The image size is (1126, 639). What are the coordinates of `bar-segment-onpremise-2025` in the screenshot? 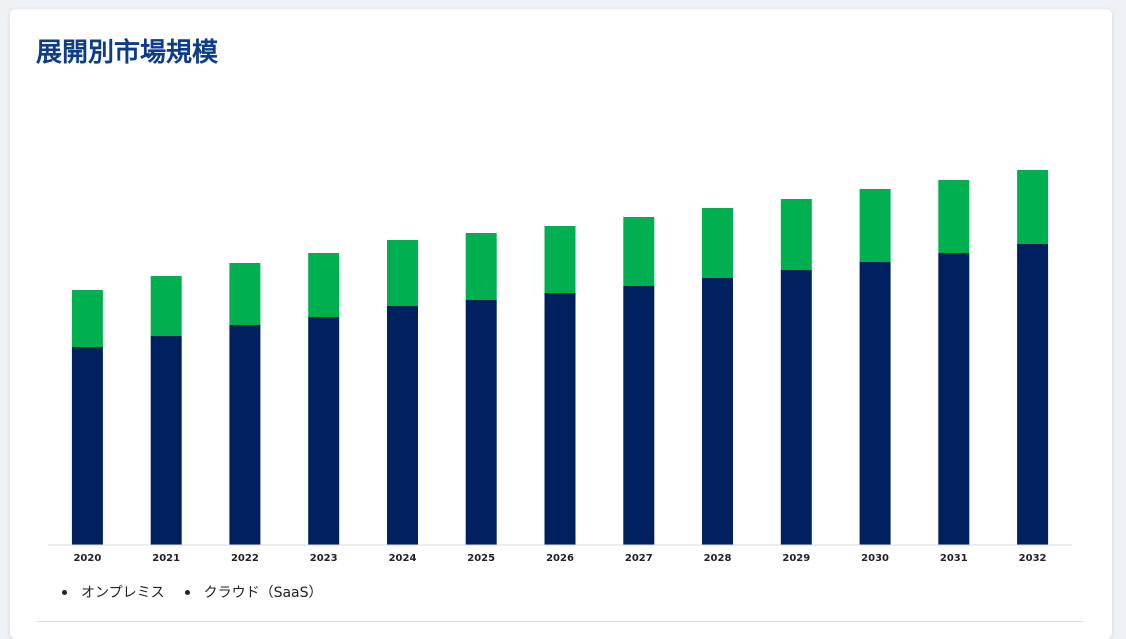 It's located at (481, 422).